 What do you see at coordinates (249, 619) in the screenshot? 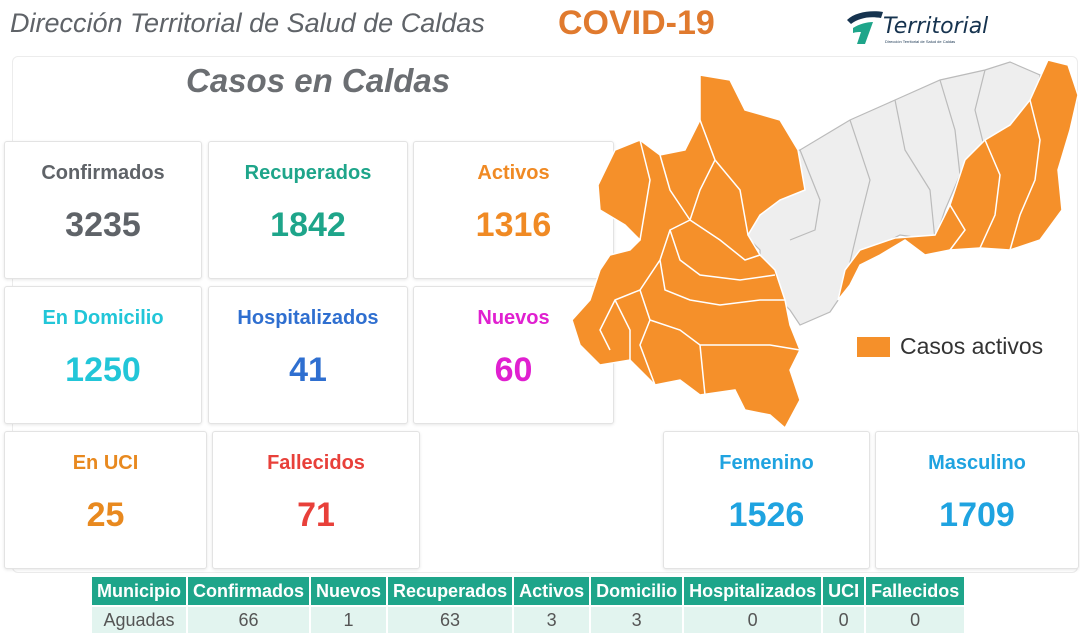
I see `cell-confirmados: 66` at bounding box center [249, 619].